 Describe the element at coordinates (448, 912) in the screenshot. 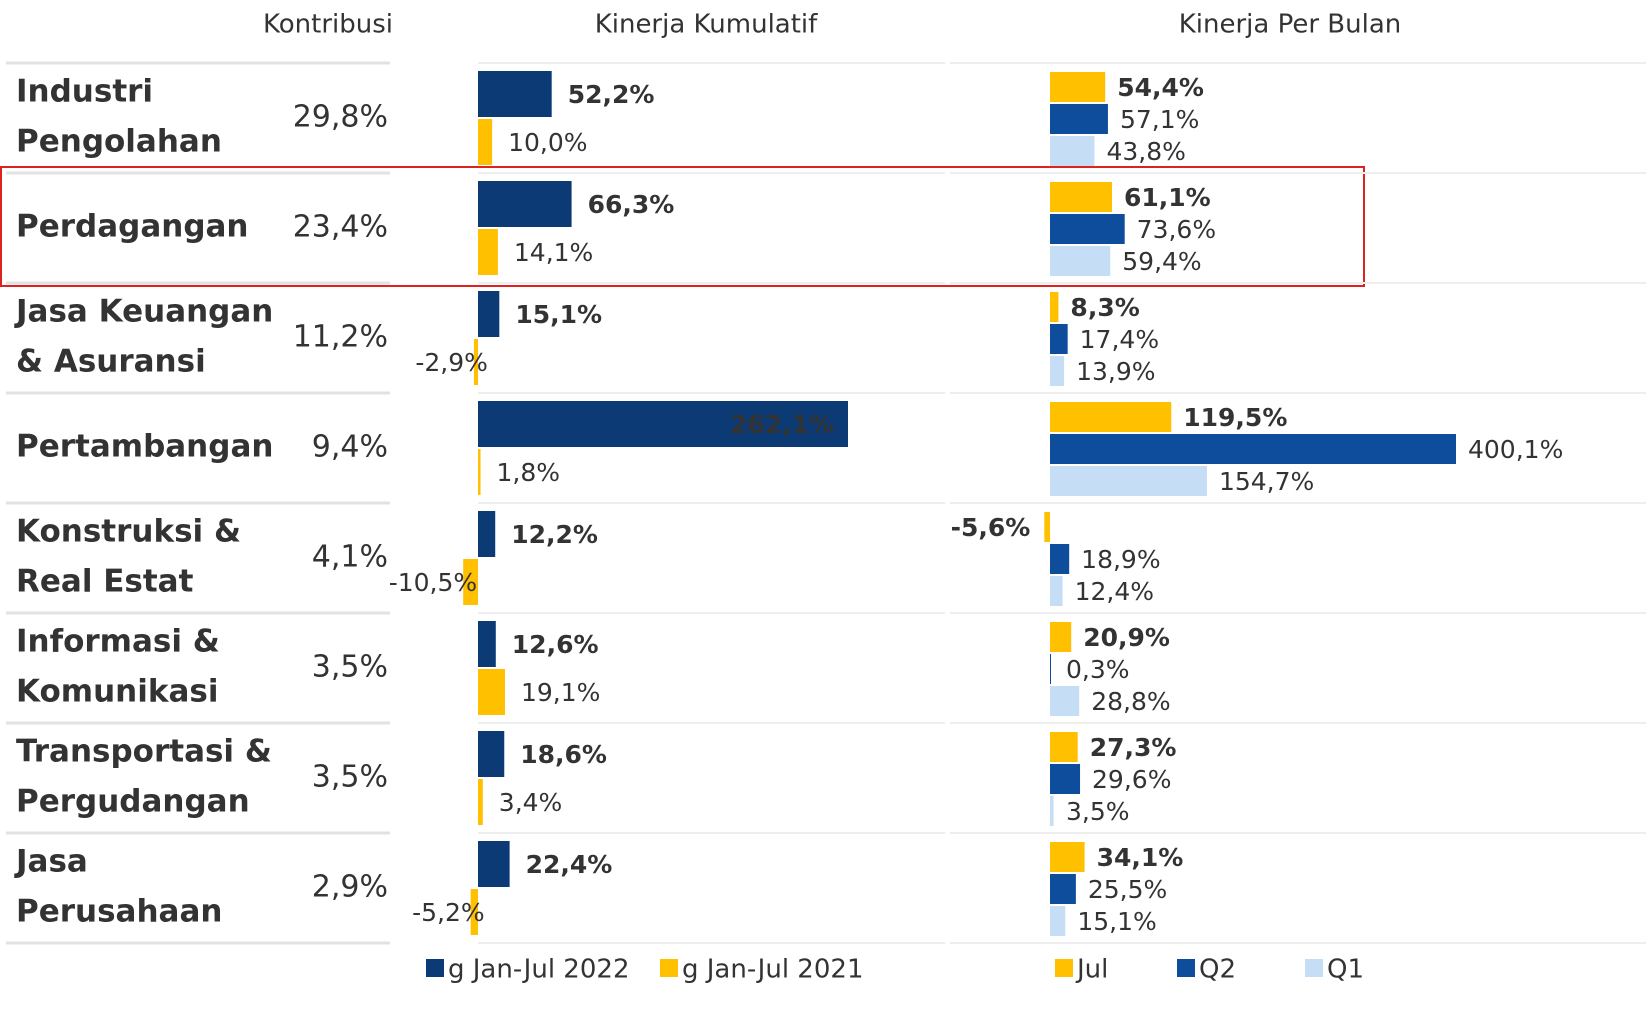

I see `value-label: -5,2%` at that location.